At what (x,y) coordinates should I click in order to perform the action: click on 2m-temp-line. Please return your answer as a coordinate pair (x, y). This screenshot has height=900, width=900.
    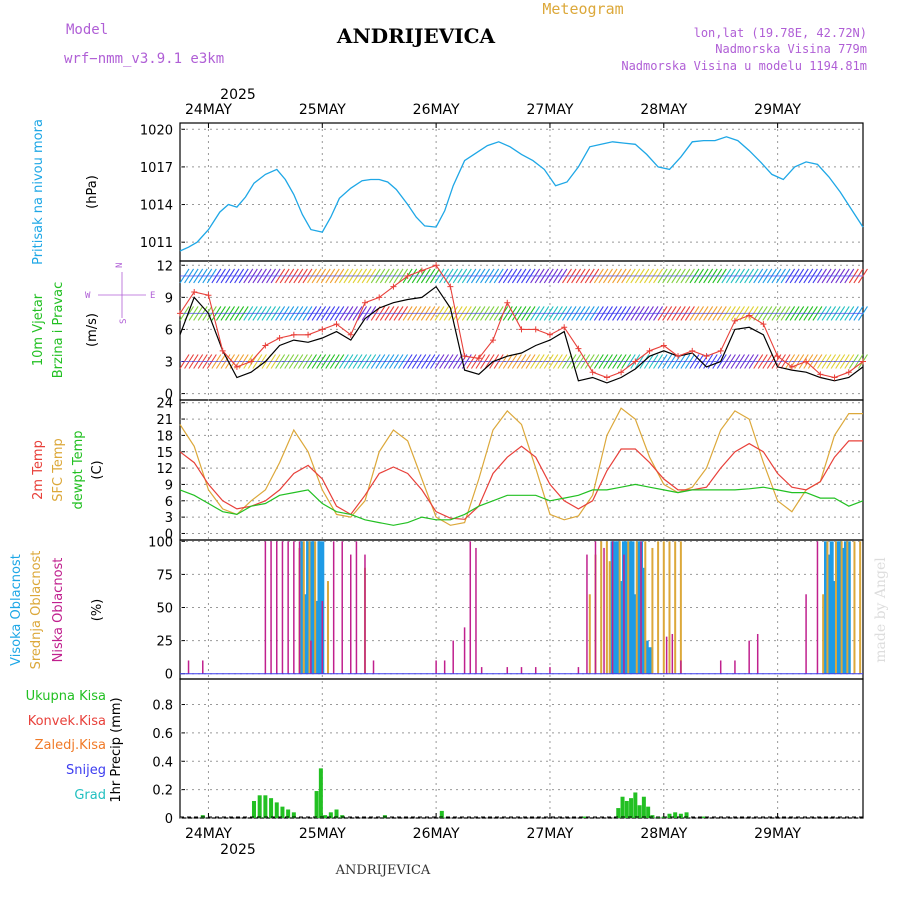
    Looking at the image, I should click on (521, 480).